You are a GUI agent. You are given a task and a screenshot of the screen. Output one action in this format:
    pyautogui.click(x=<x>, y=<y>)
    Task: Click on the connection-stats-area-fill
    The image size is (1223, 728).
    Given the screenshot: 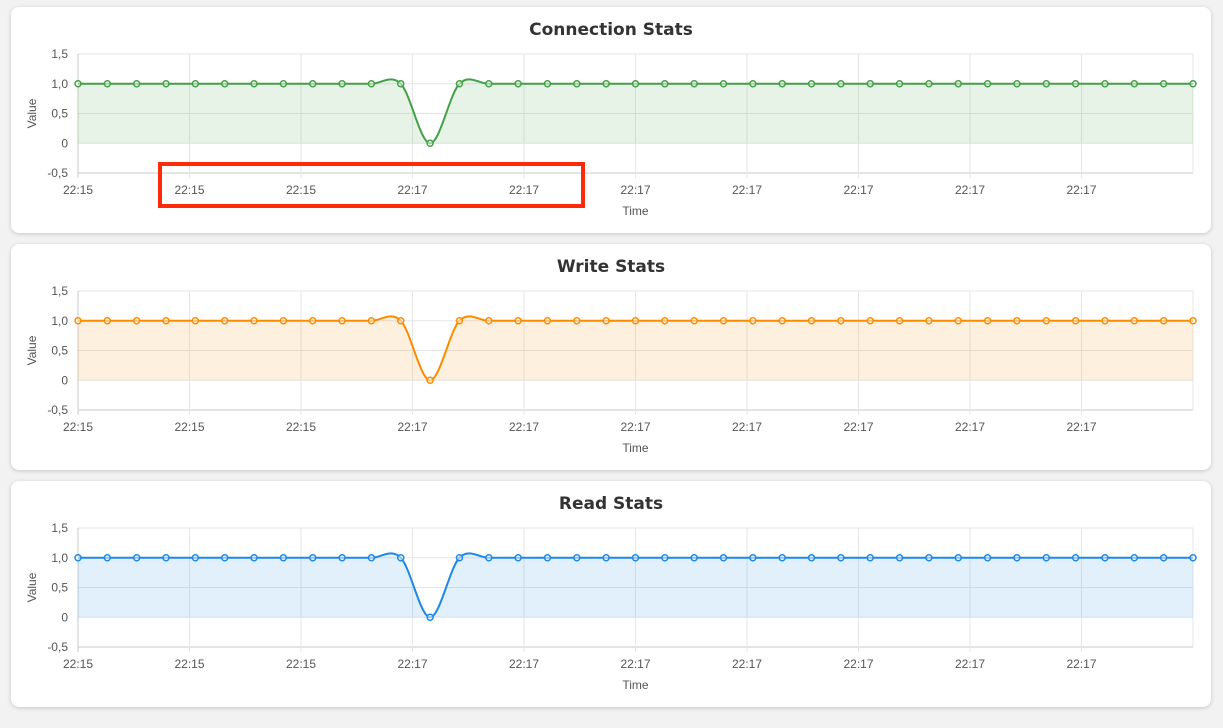 What is the action you would take?
    pyautogui.click(x=635, y=111)
    